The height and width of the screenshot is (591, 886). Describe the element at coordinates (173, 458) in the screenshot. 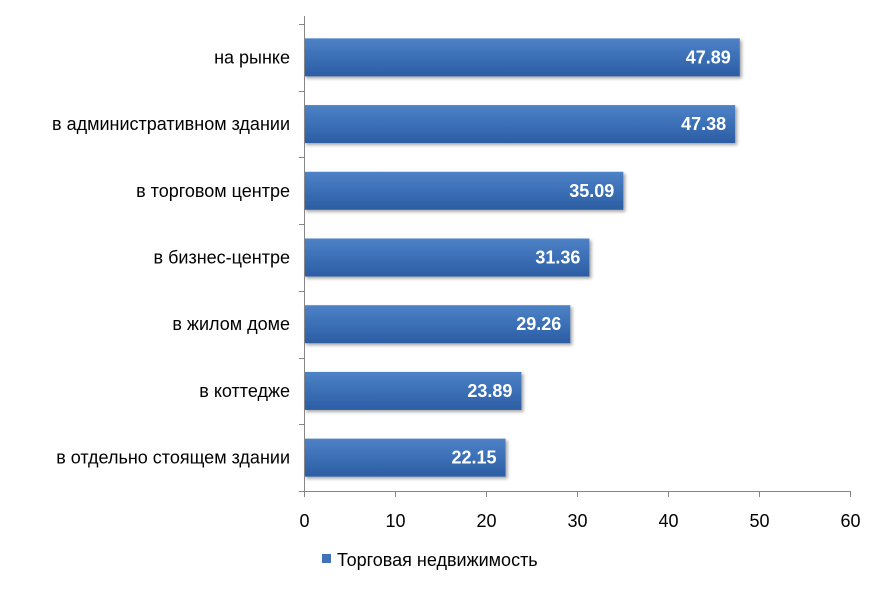

I see `category-label: в отдельно стоящем здании` at that location.